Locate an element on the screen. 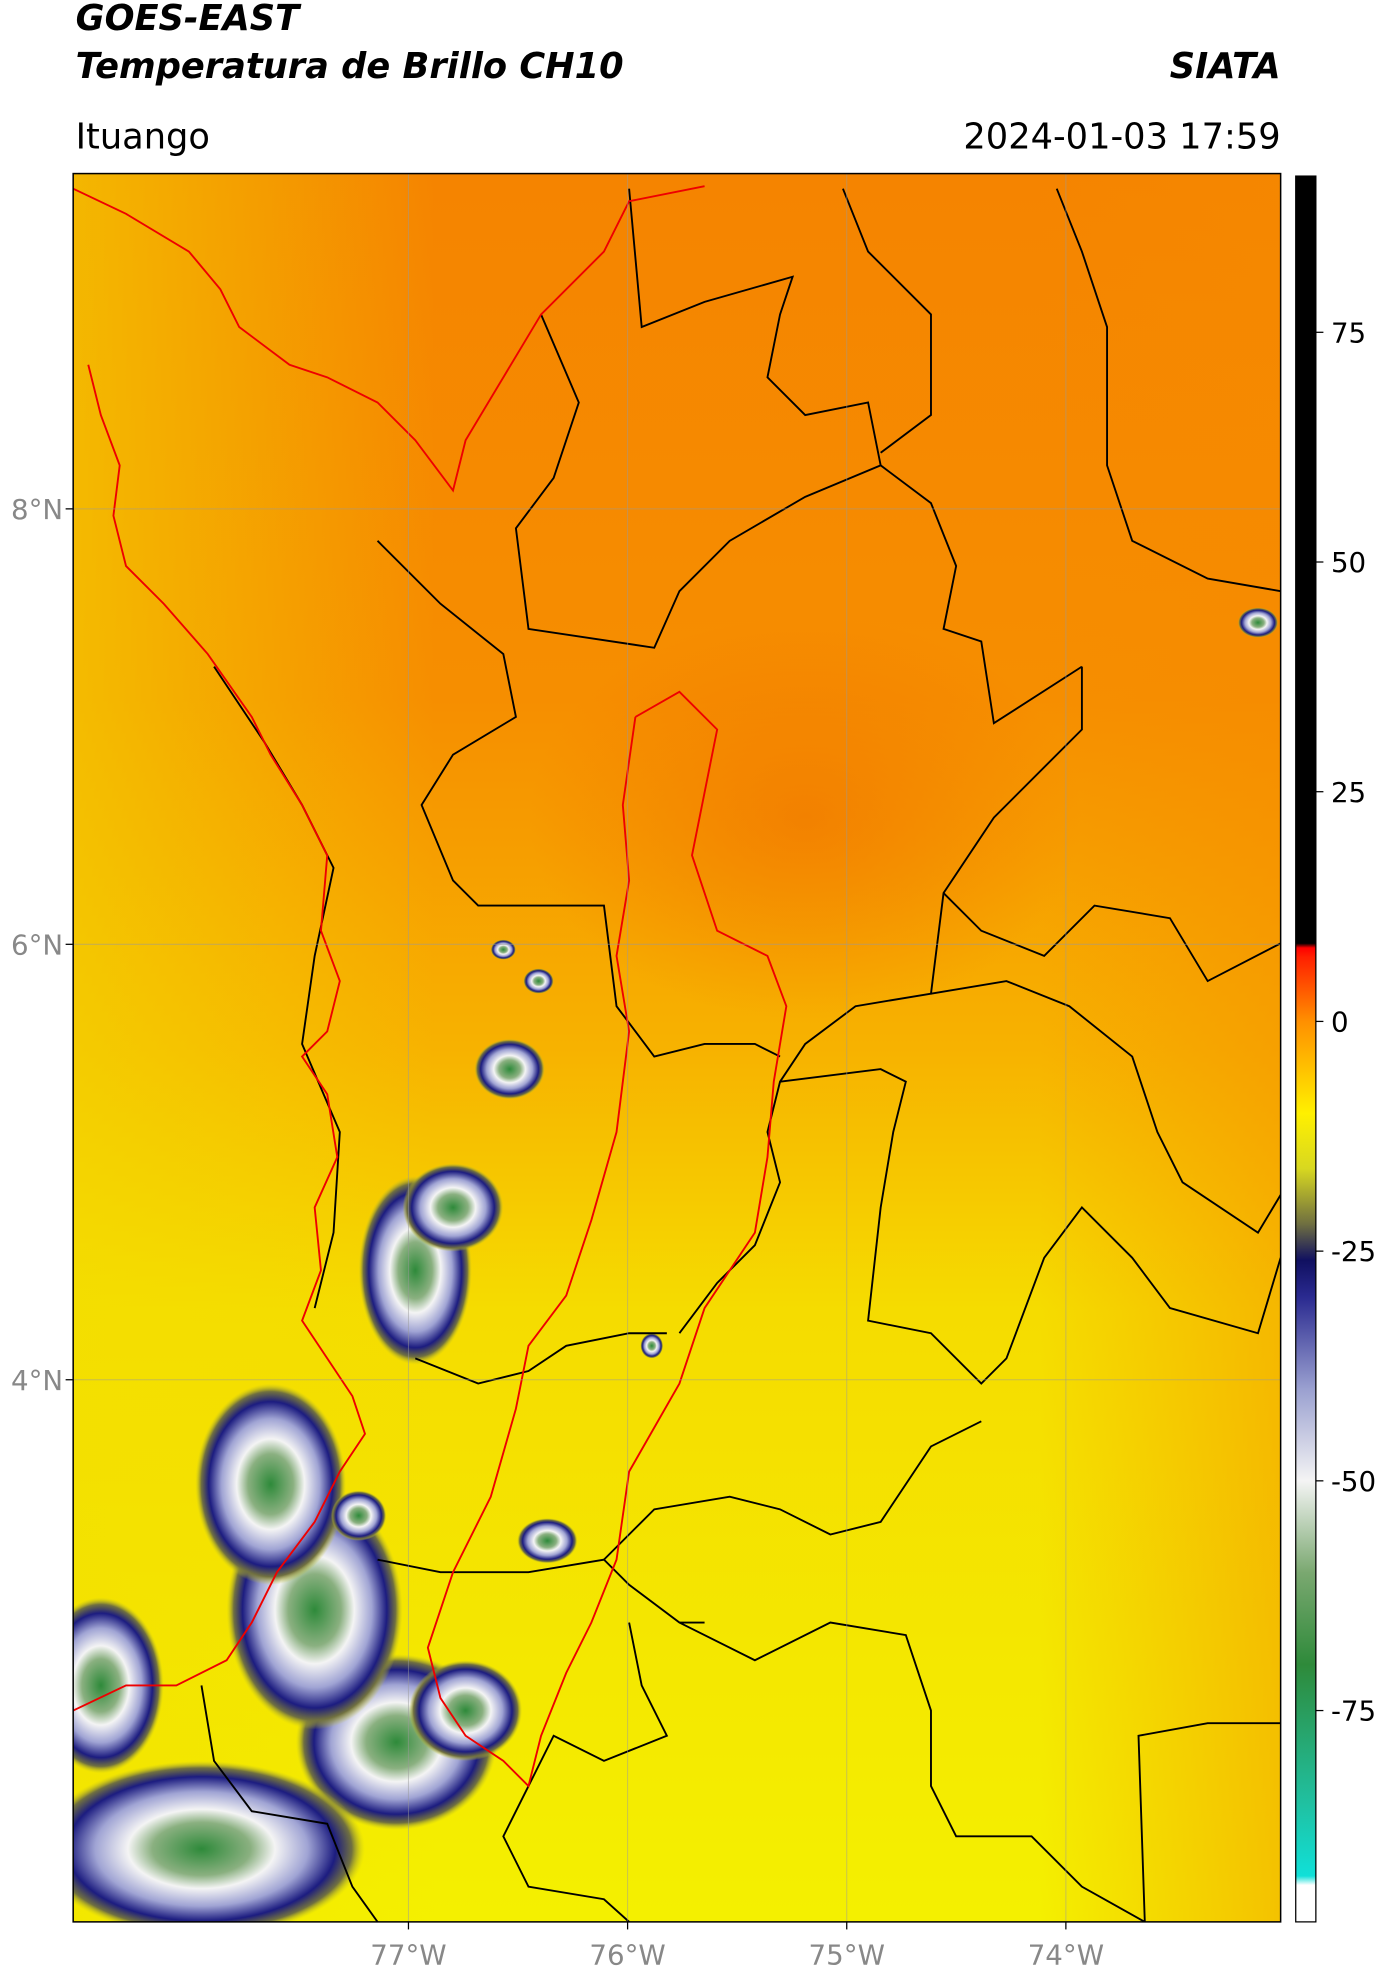  y-tick-label: 8°N is located at coordinates (37, 509).